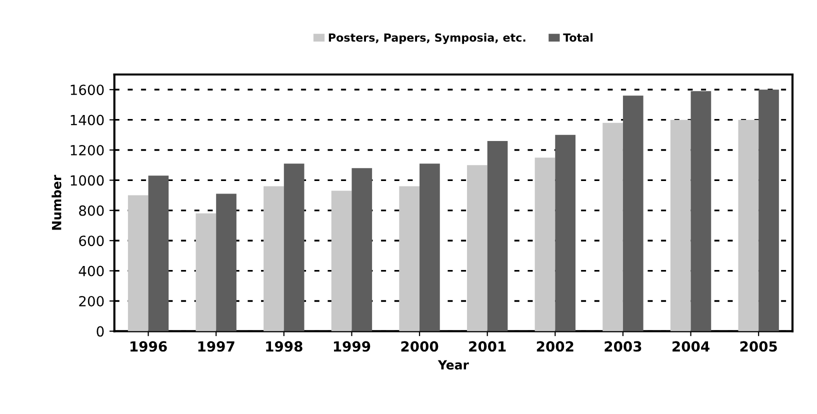 This screenshot has width=817, height=414. Describe the element at coordinates (758, 346) in the screenshot. I see `x-tick-label: 2005` at that location.